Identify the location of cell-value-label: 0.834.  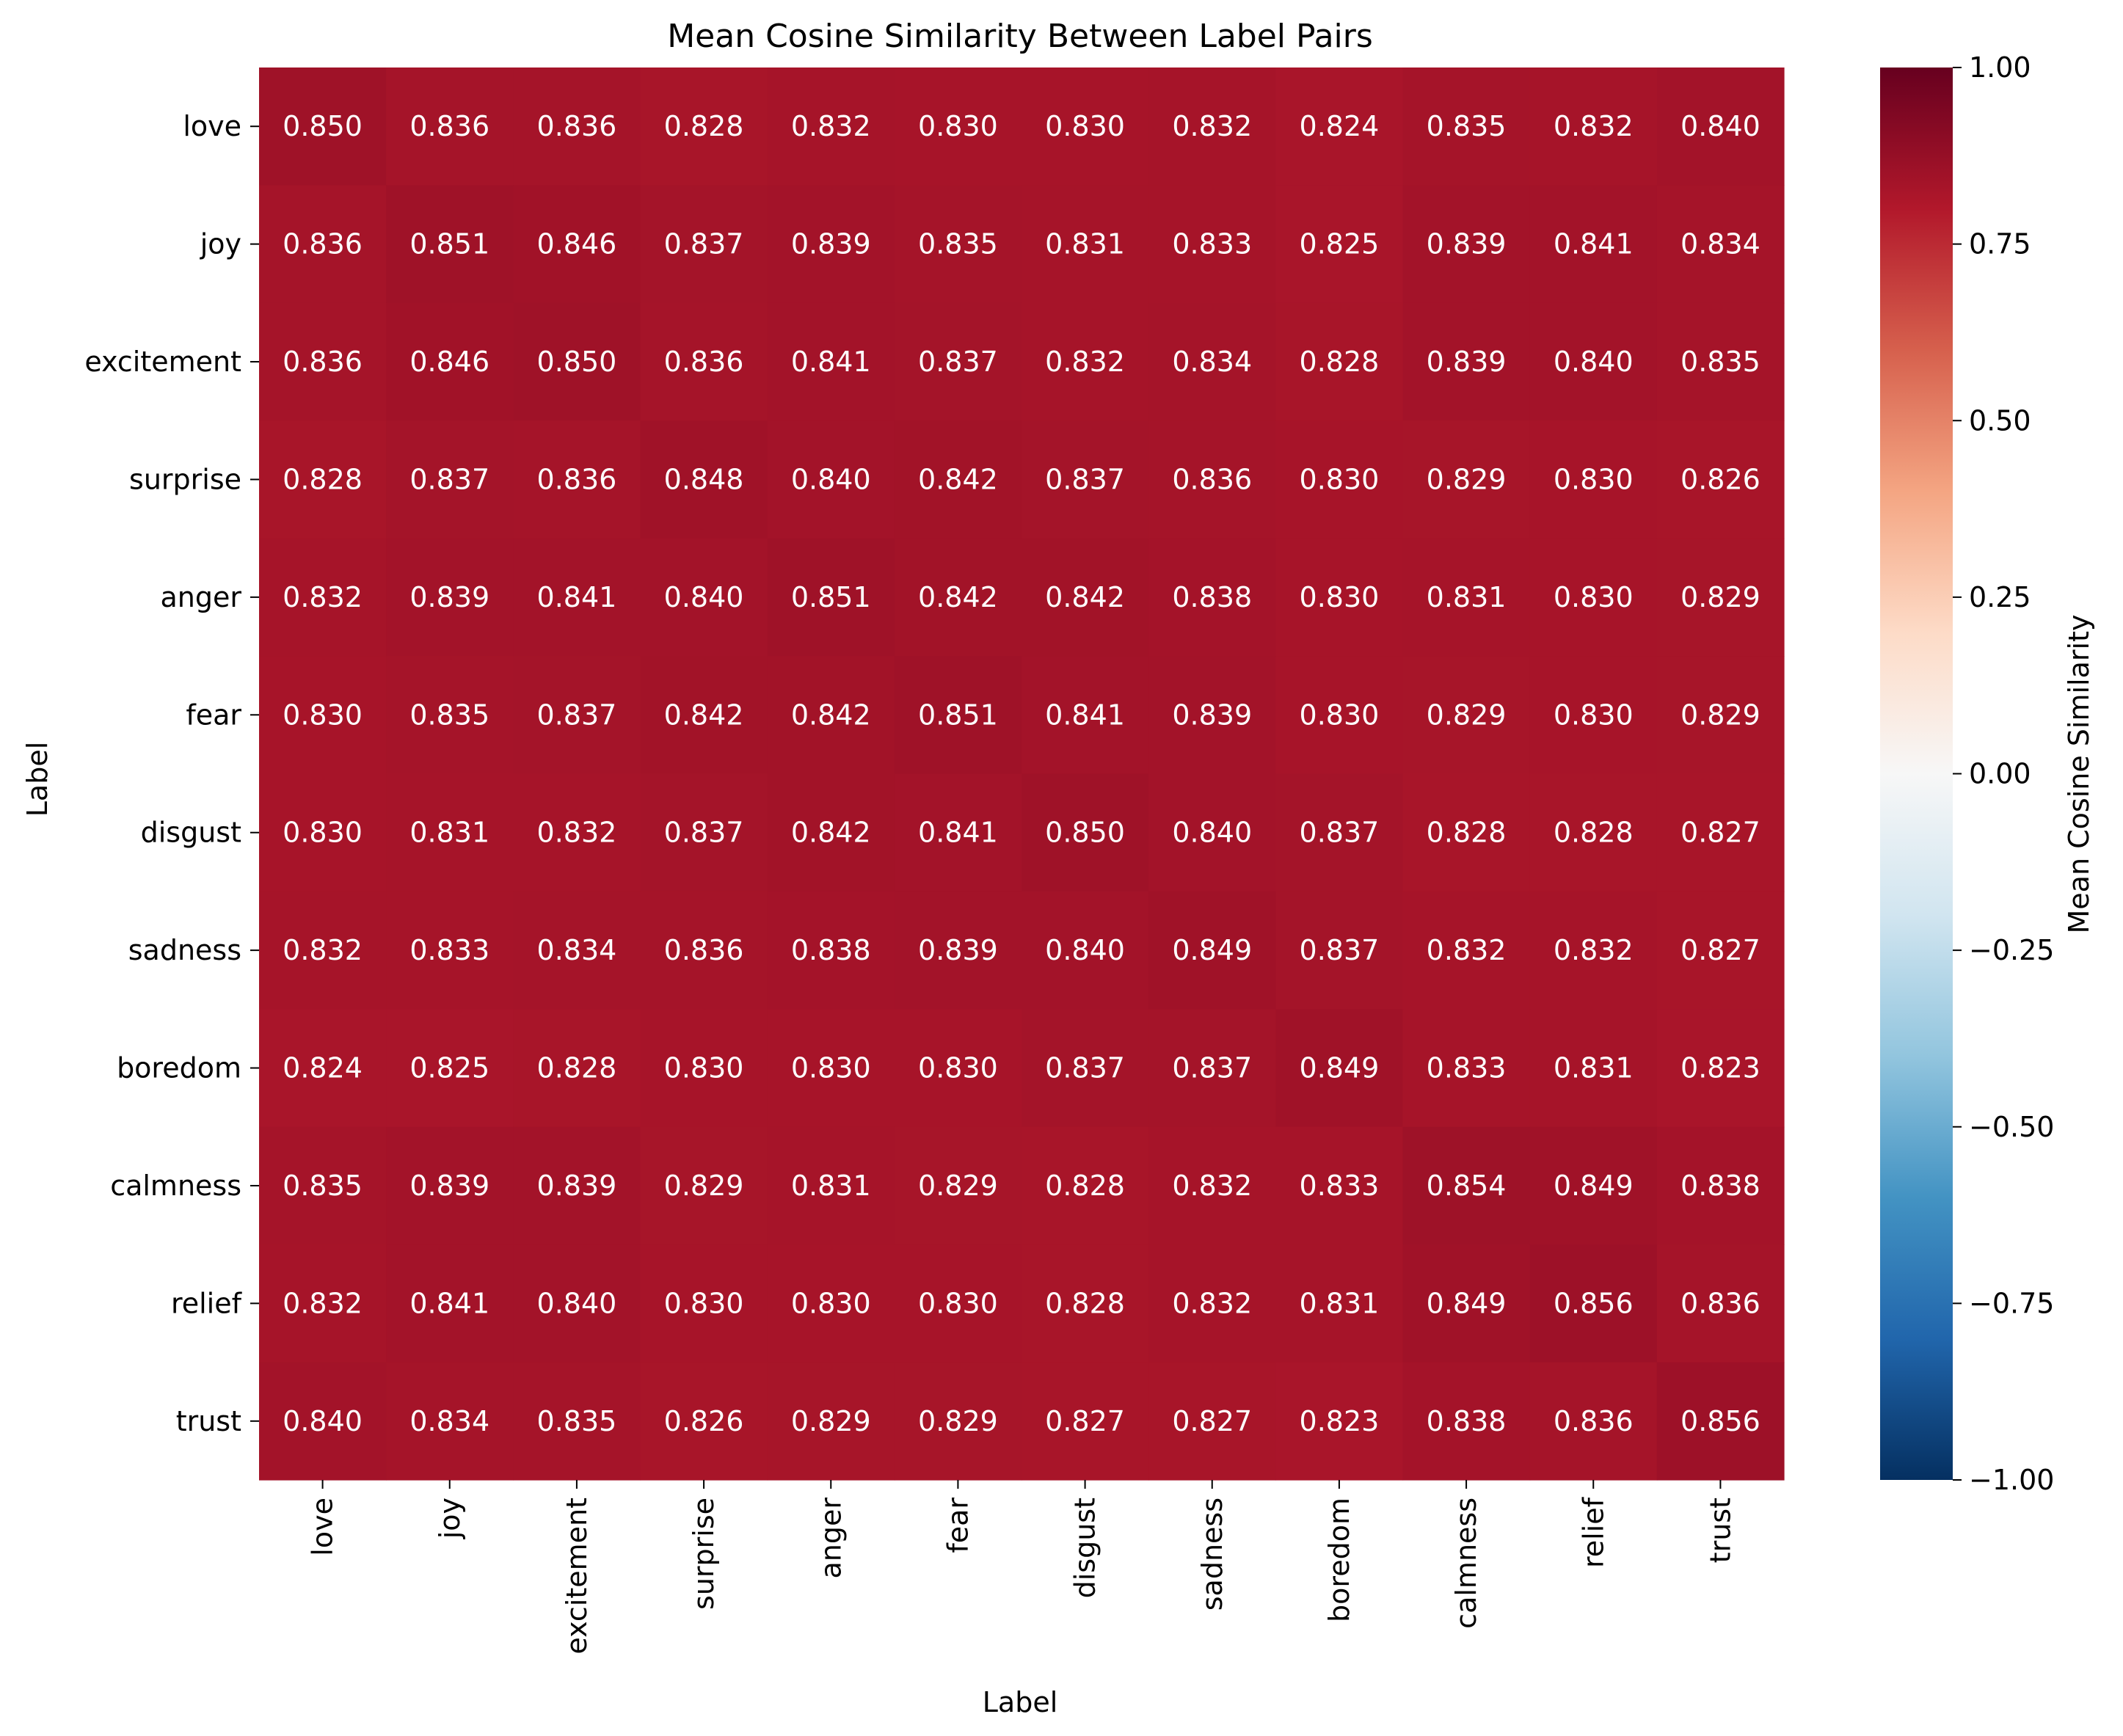
(1212, 362).